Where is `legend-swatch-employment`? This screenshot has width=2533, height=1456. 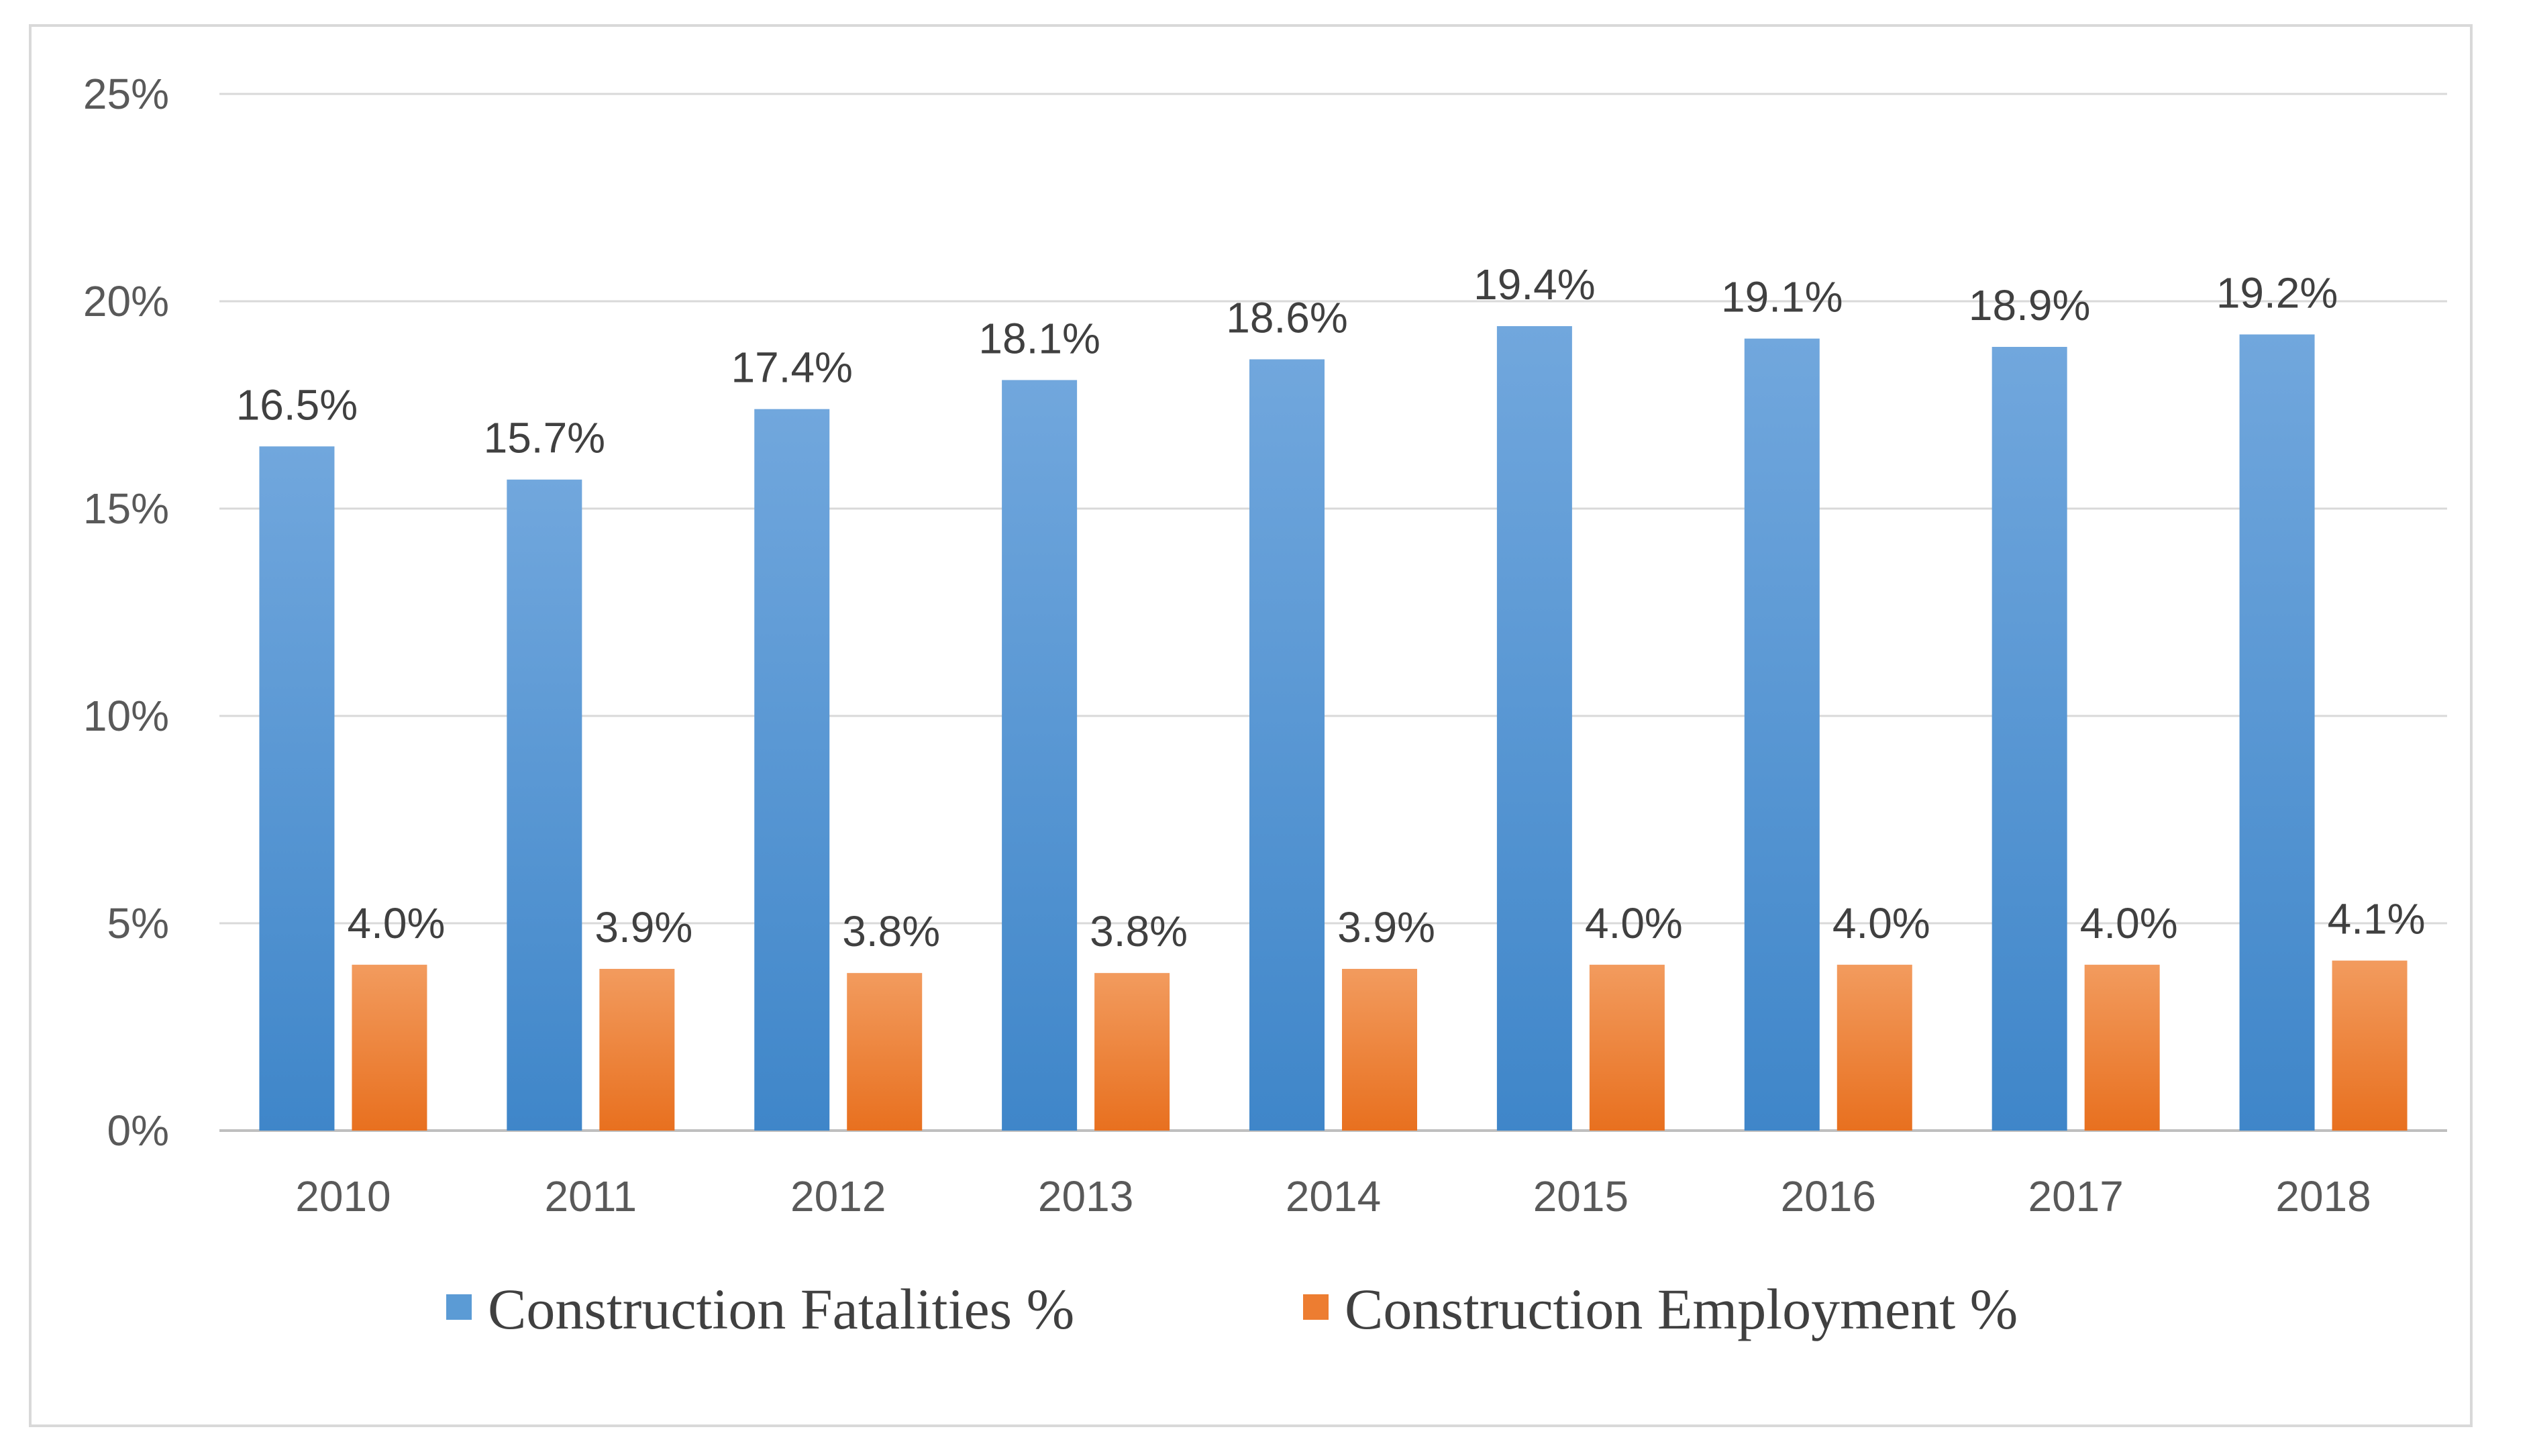 legend-swatch-employment is located at coordinates (1316, 1307).